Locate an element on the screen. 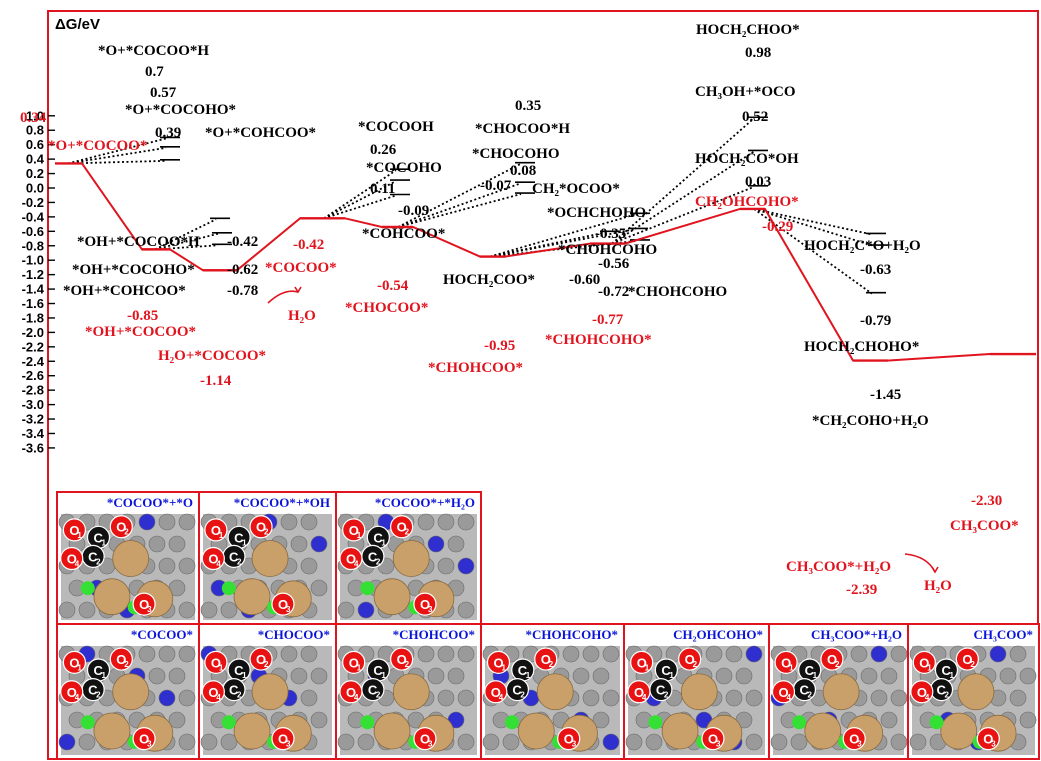 The width and height of the screenshot is (1041, 761). branch-level-name: *O+*COHCOO* is located at coordinates (260, 133).